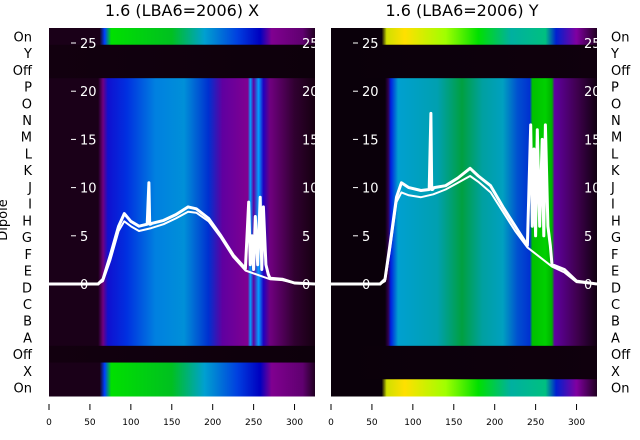 The width and height of the screenshot is (640, 440). What do you see at coordinates (616, 104) in the screenshot?
I see `row-label-right: O` at bounding box center [616, 104].